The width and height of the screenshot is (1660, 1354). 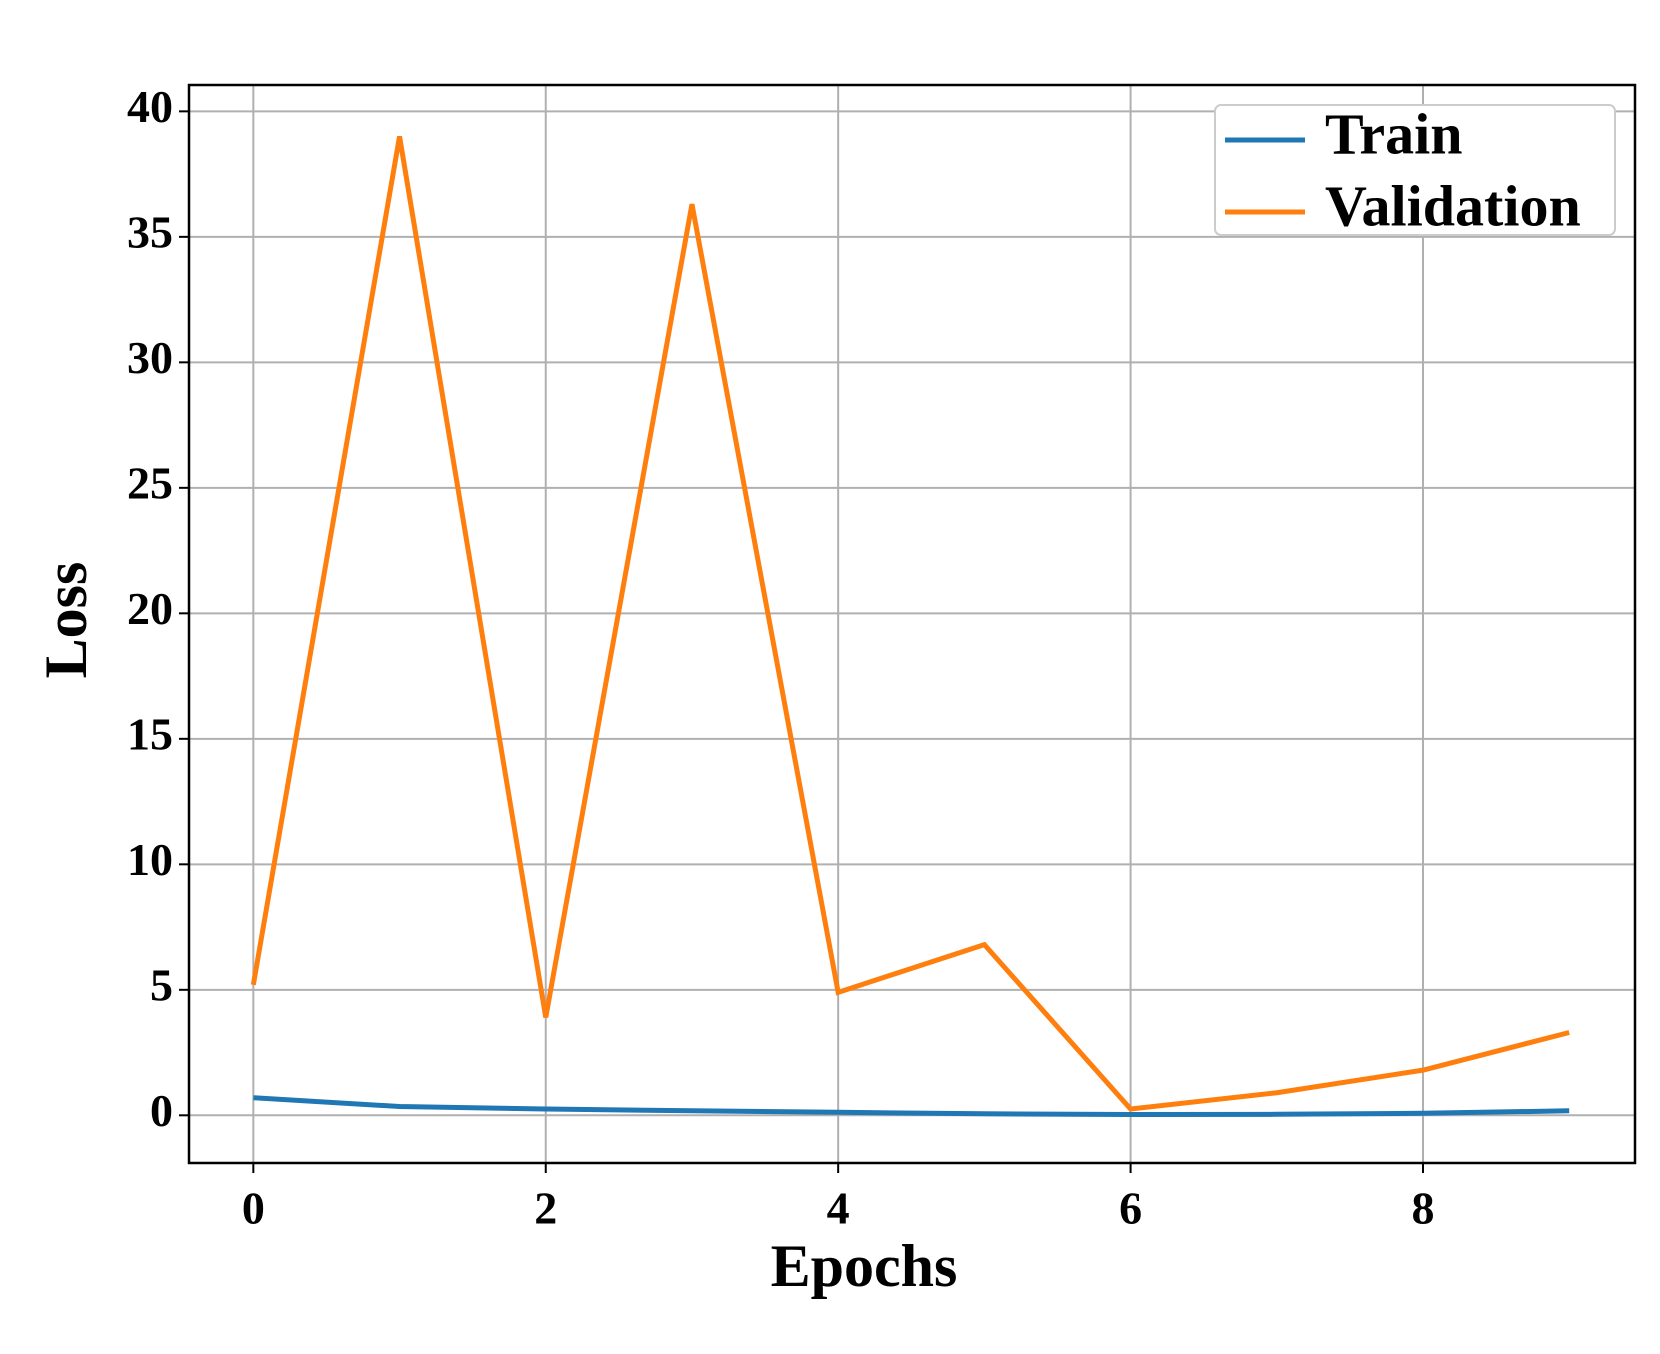 What do you see at coordinates (253, 1208) in the screenshot?
I see `x-tick-label: 0` at bounding box center [253, 1208].